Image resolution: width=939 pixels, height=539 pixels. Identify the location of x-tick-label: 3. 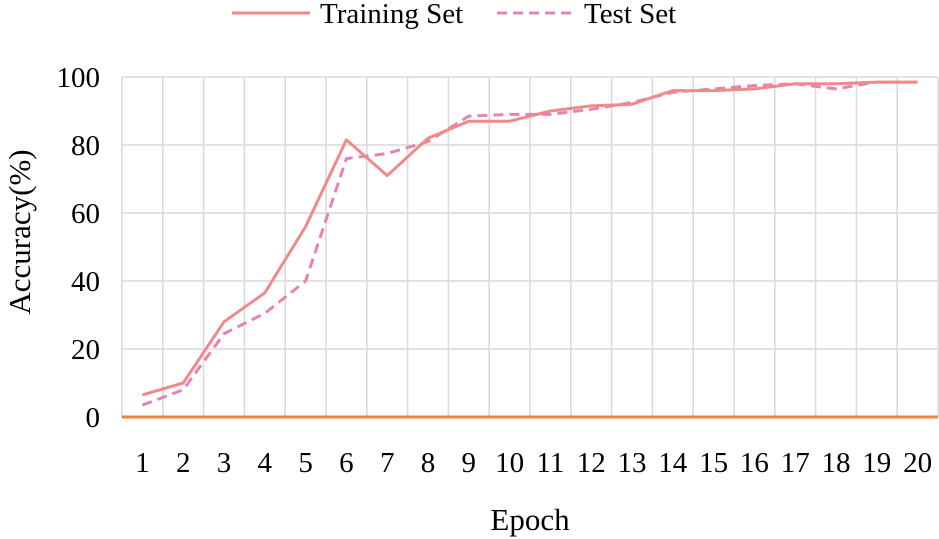
(224, 463).